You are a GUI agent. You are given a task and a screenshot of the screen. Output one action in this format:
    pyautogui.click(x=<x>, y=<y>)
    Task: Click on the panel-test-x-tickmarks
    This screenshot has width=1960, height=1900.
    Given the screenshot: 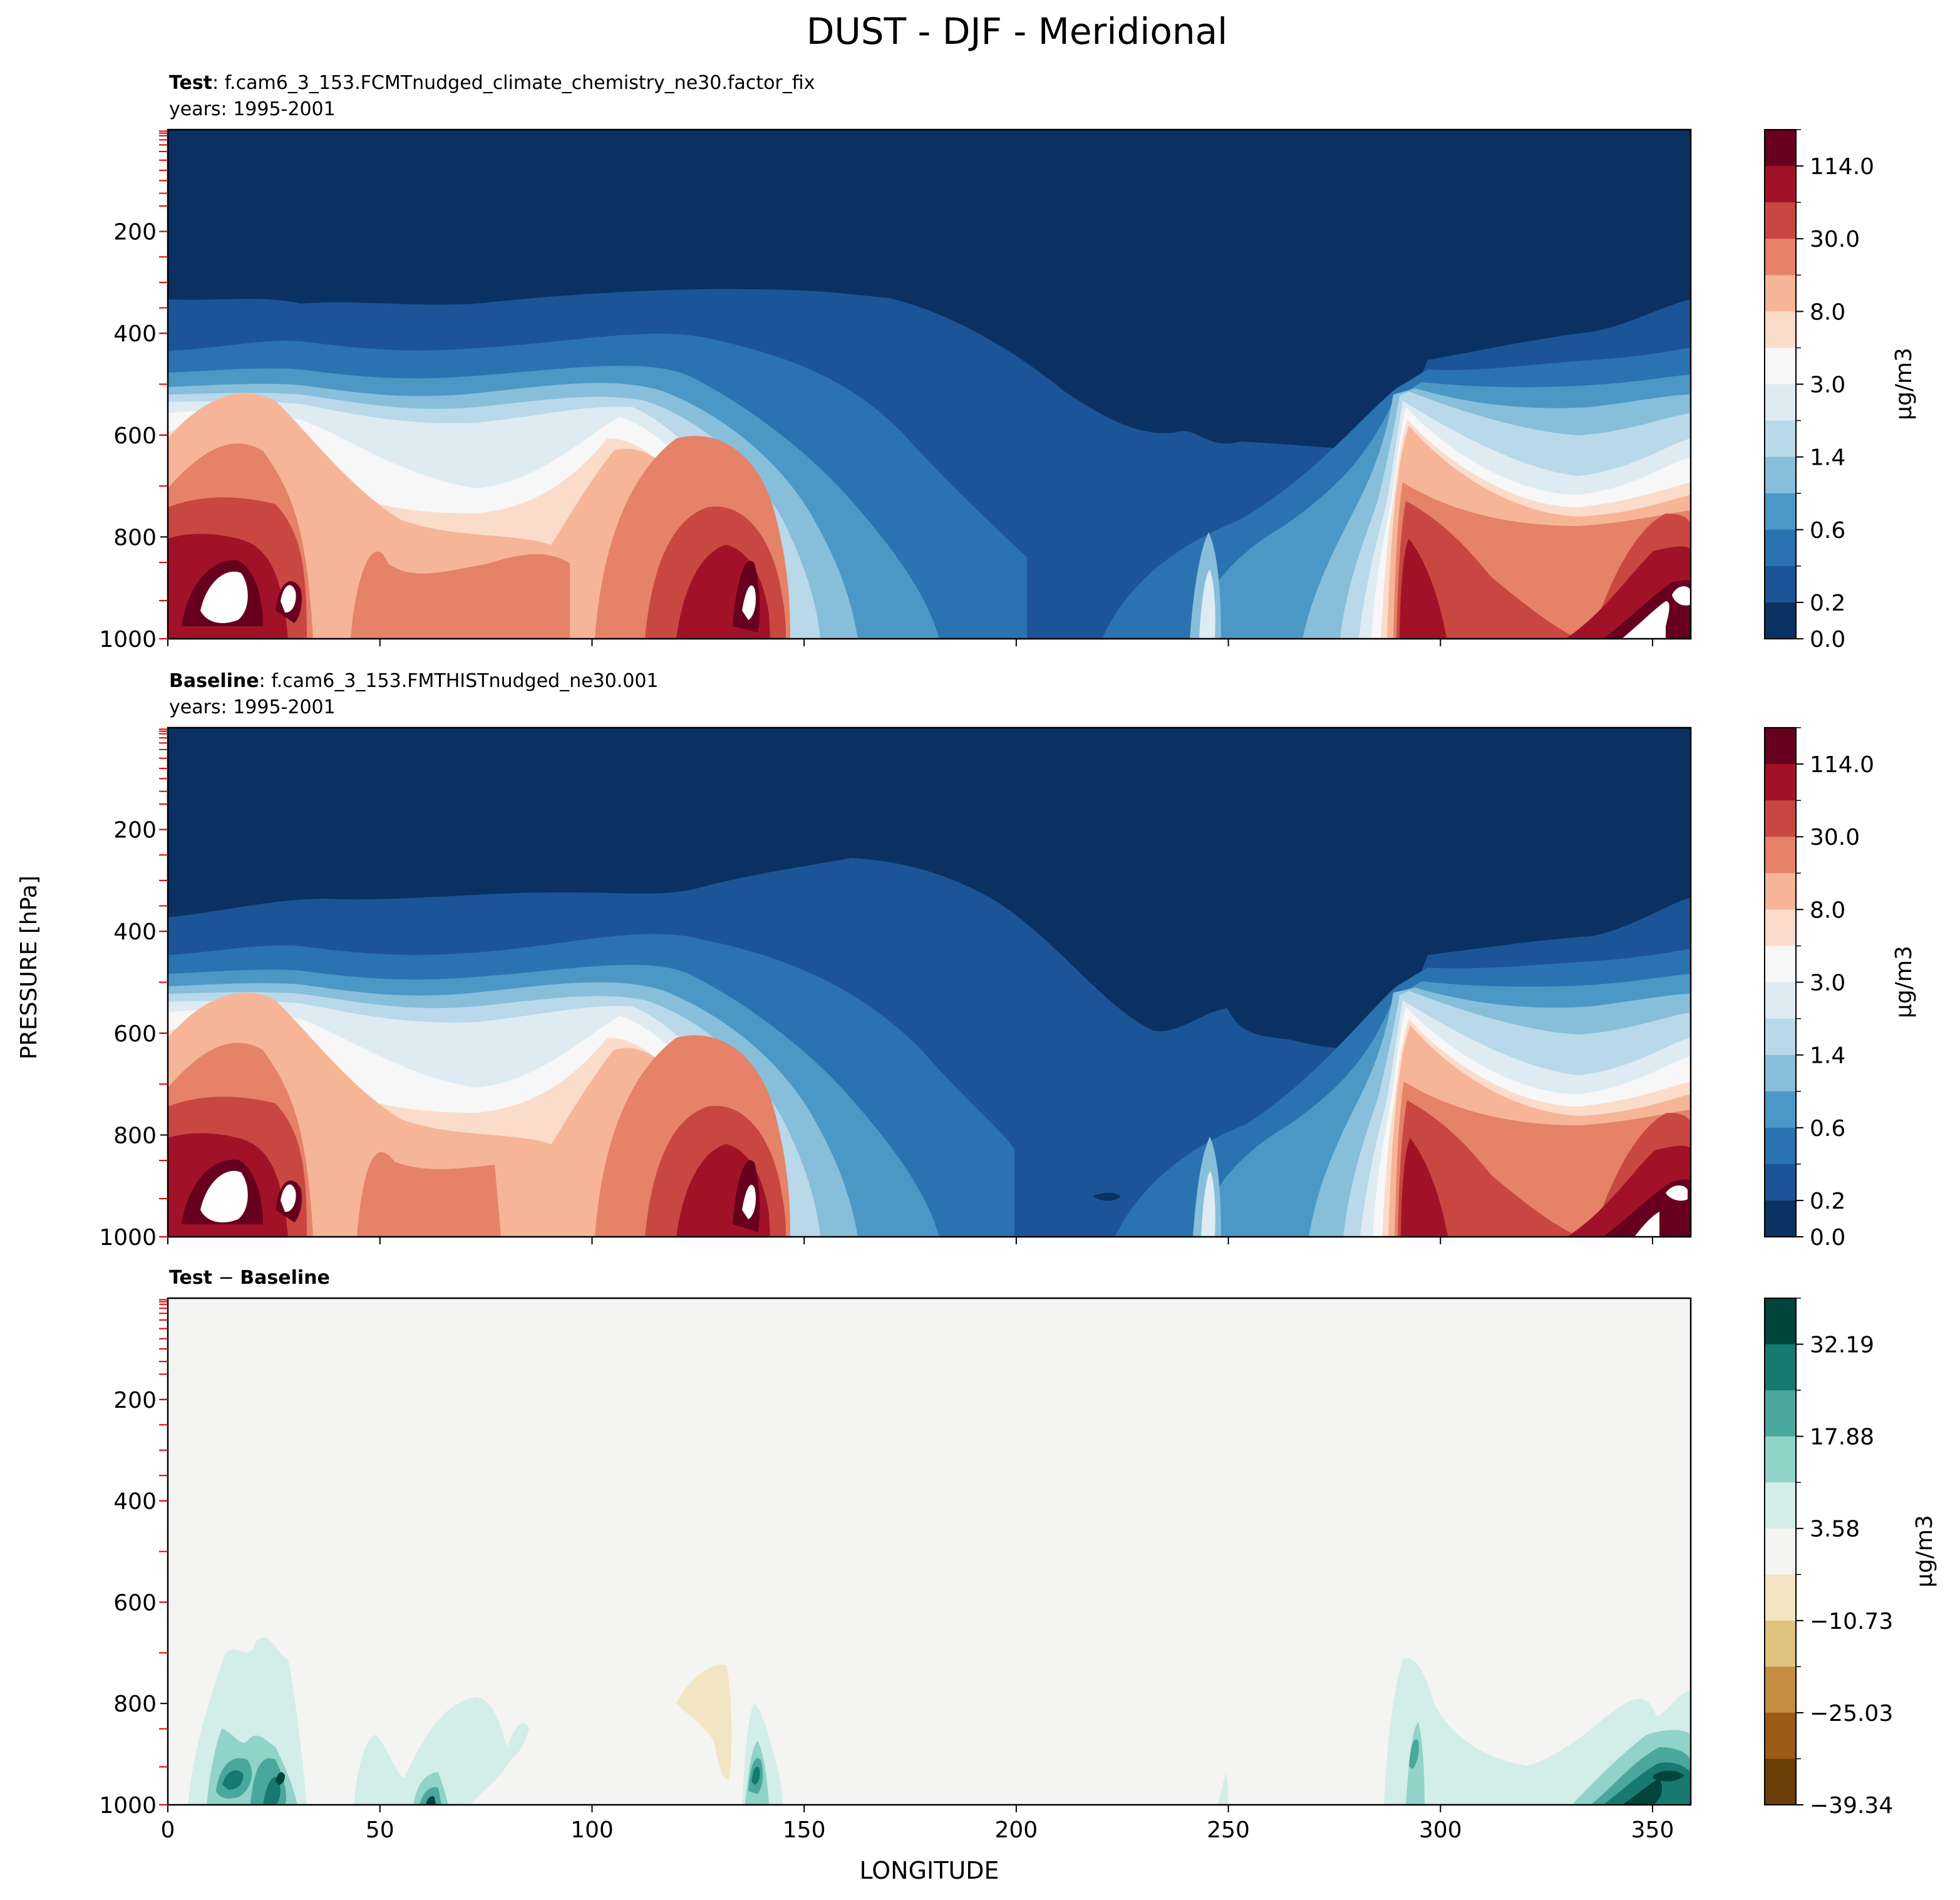 What is the action you would take?
    pyautogui.click(x=910, y=642)
    